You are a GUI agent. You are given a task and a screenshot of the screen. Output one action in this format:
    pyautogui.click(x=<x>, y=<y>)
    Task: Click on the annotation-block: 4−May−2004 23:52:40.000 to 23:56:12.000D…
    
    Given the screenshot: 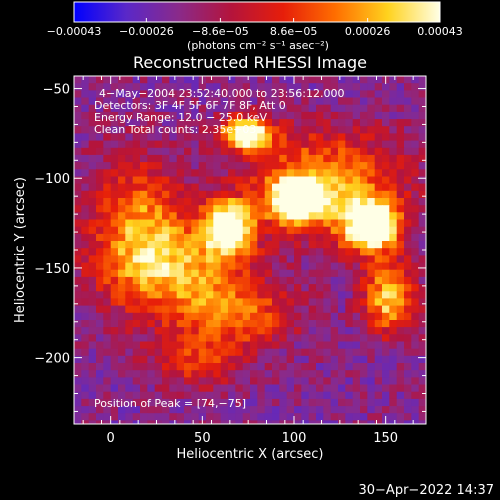 What is the action you would take?
    pyautogui.click(x=219, y=111)
    